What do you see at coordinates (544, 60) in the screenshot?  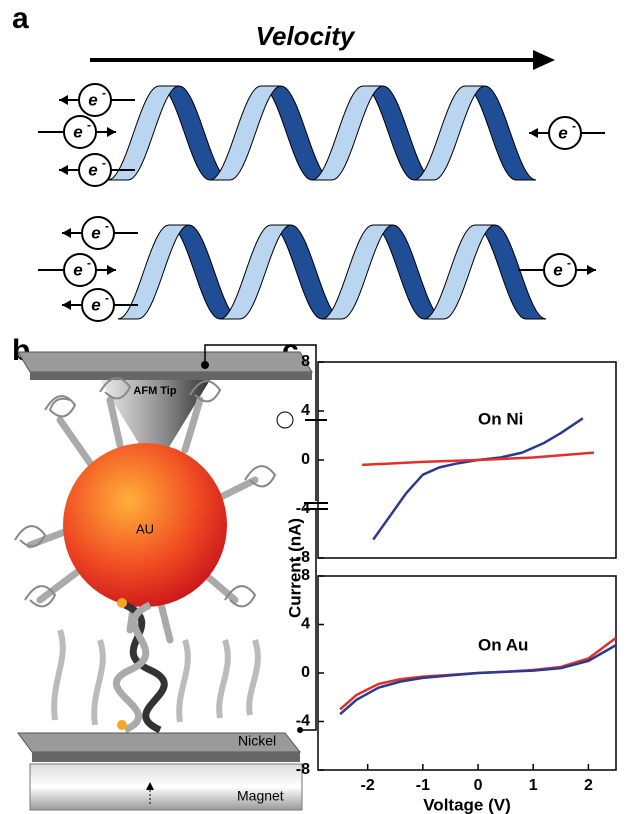 I see `velocity-arrowhead` at bounding box center [544, 60].